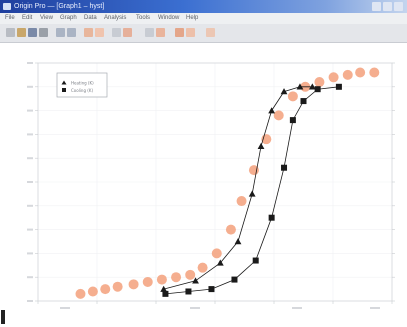  What do you see at coordinates (190, 32) in the screenshot?
I see `color-icon` at bounding box center [190, 32].